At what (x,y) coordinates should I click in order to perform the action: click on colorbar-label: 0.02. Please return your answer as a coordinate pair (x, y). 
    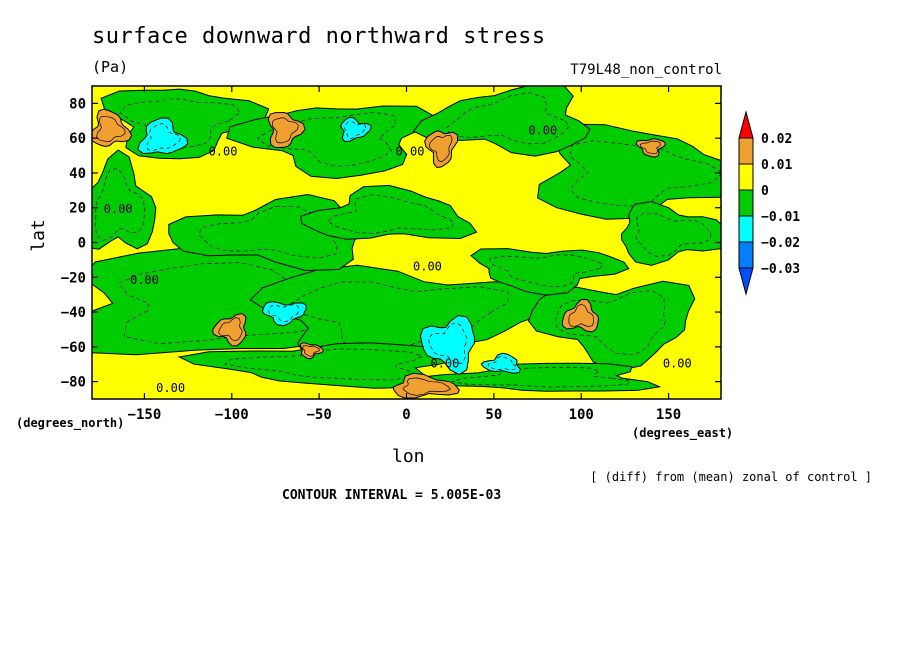
    Looking at the image, I should click on (776, 139).